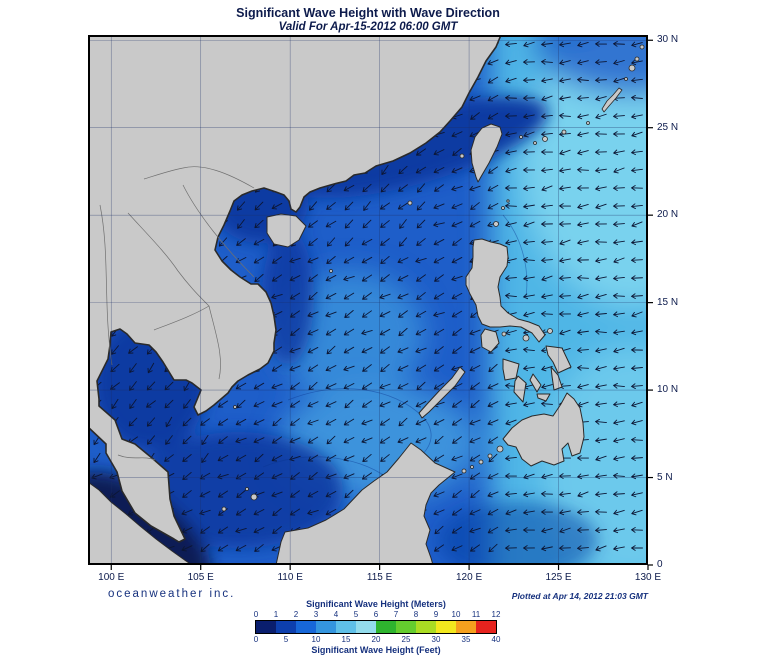 The height and width of the screenshot is (665, 775). I want to click on feet-tick-label: 0, so click(256, 639).